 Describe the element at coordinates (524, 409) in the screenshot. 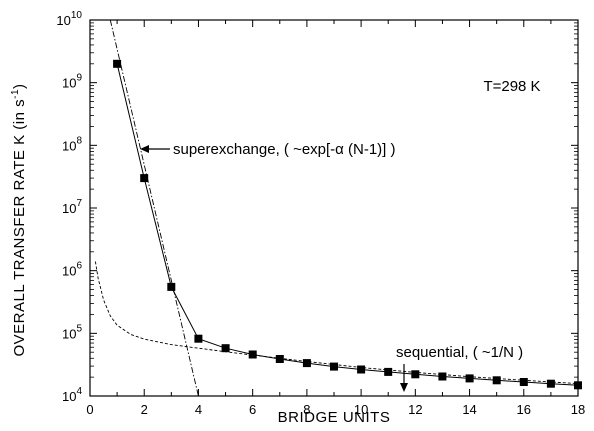

I see `x-tick-label: 16` at that location.